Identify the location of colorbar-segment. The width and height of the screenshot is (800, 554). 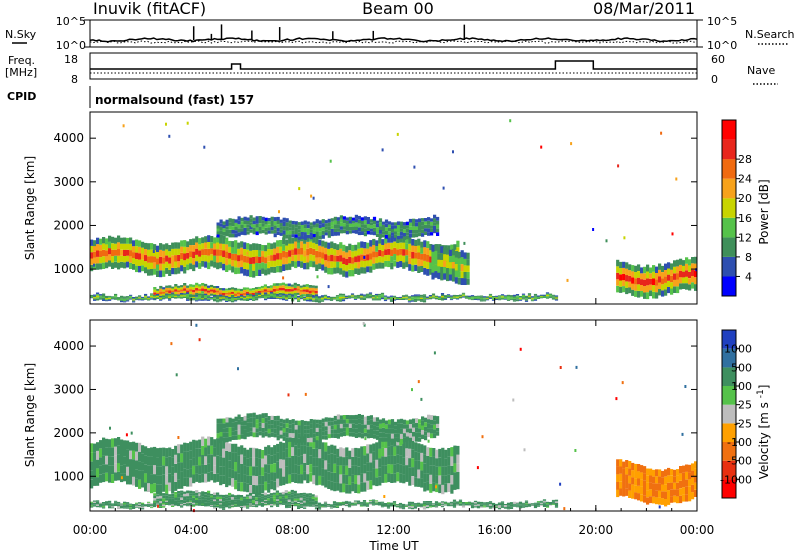
(729, 286).